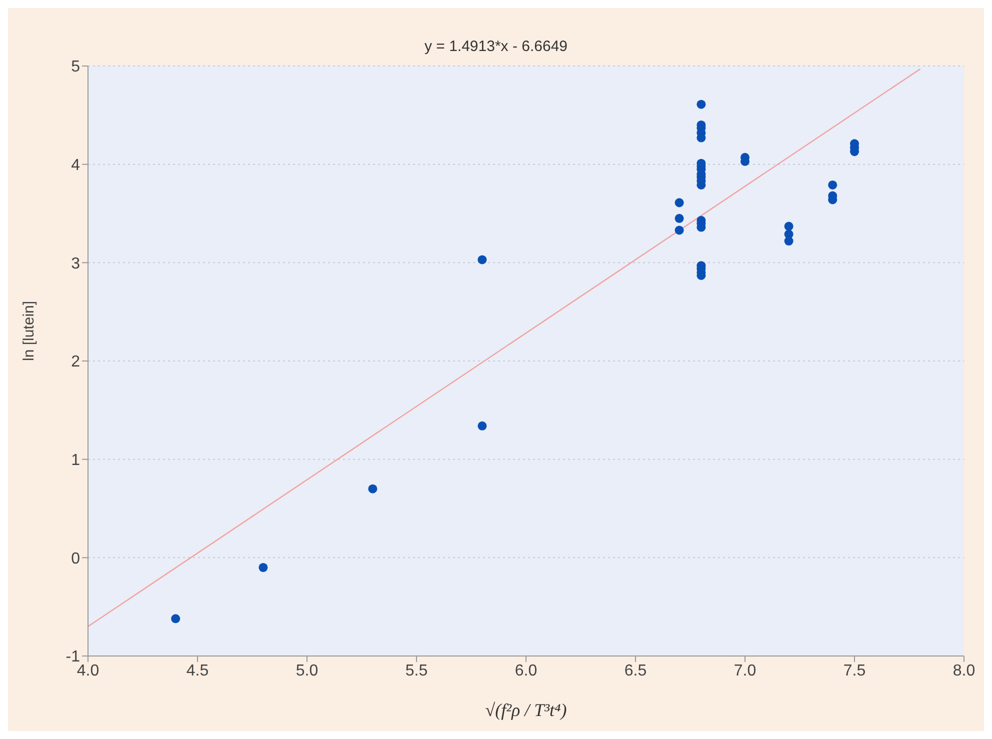 Image resolution: width=992 pixels, height=739 pixels. I want to click on x-tick-label: 5.5, so click(416, 671).